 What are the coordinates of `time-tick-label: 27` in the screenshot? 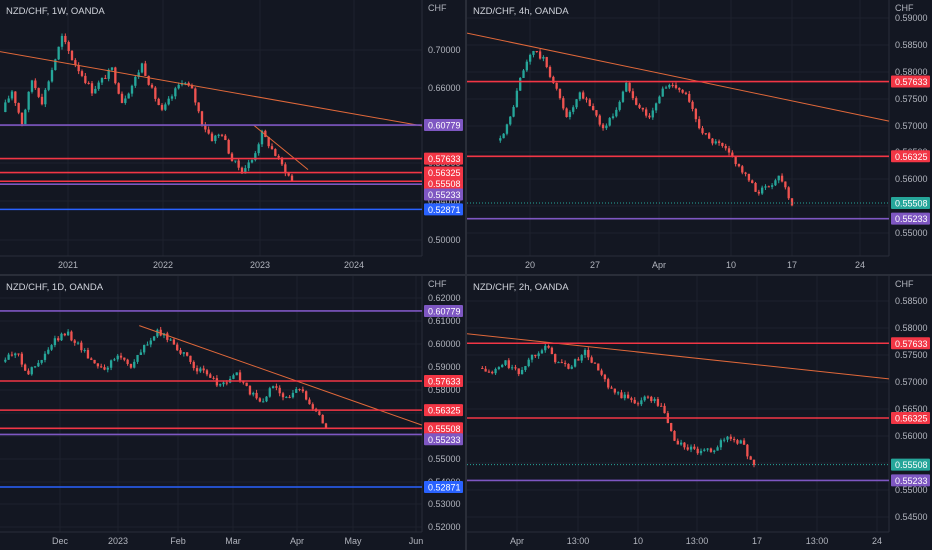 It's located at (595, 265).